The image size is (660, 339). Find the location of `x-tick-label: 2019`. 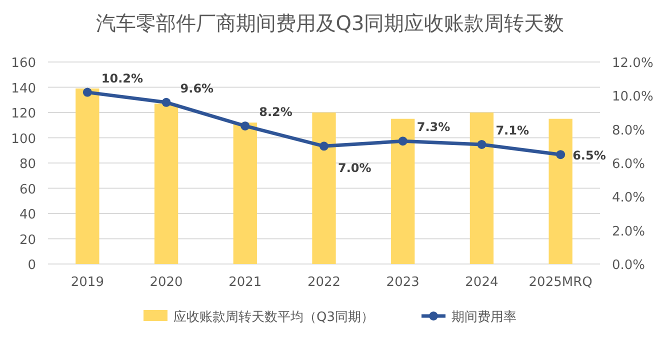

x-tick-label: 2019 is located at coordinates (87, 282).